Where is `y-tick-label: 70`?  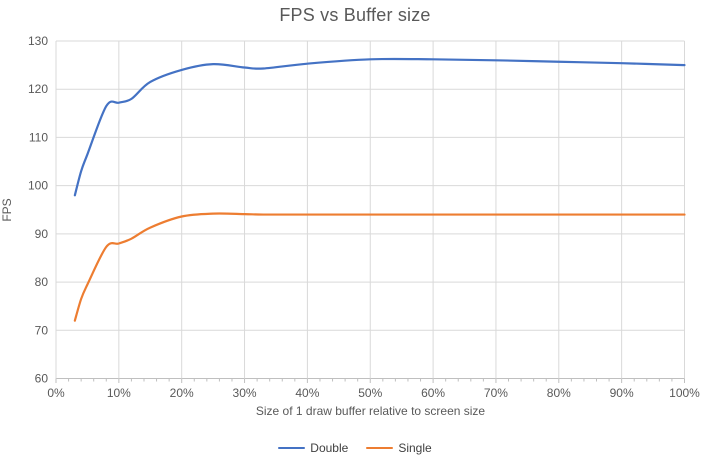 y-tick-label: 70 is located at coordinates (42, 330).